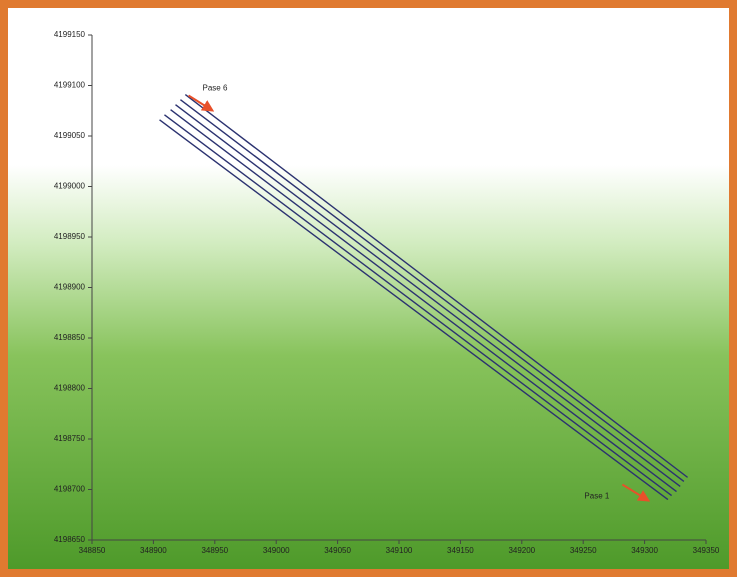  I want to click on y-tick-label: 4198950, so click(70, 236).